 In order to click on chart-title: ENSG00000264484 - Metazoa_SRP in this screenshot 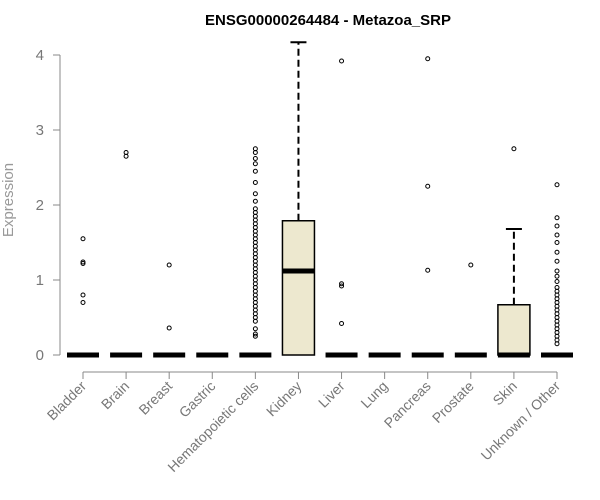, I will do `click(328, 20)`.